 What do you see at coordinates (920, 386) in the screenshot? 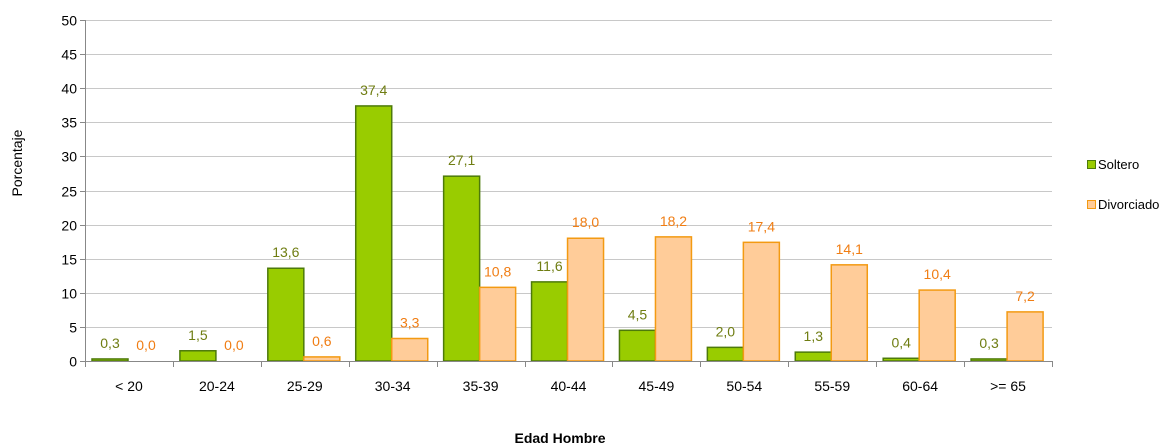
I see `x-tick-label: 60-64` at bounding box center [920, 386].